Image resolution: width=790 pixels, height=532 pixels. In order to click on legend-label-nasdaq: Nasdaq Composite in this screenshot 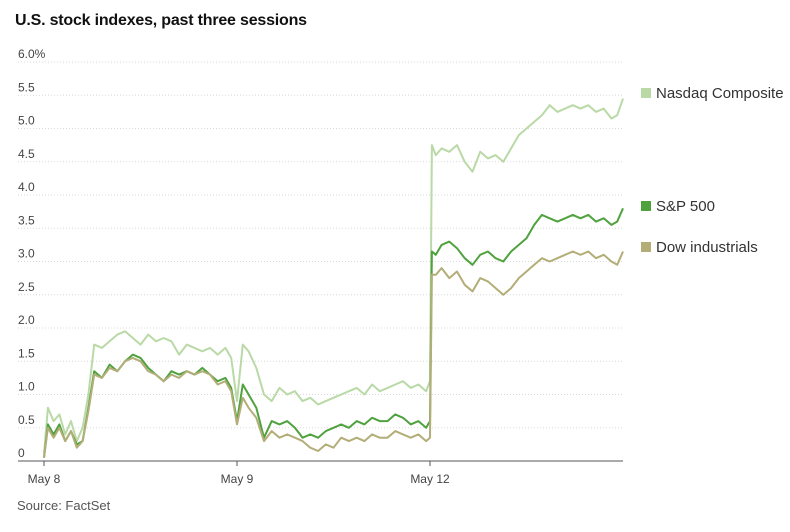, I will do `click(720, 93)`.